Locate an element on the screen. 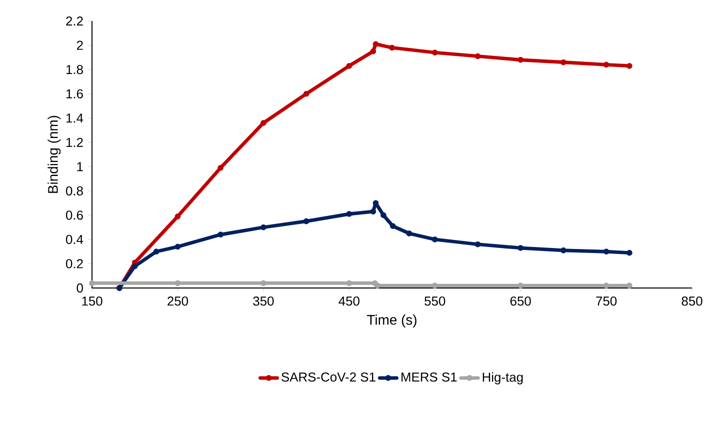 This screenshot has width=710, height=423. y-tick-label: 2.2 is located at coordinates (74, 21).